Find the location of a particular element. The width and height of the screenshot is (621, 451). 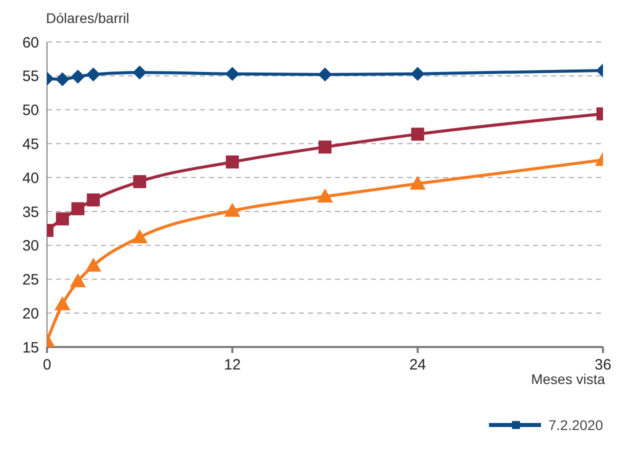

x-tick-label: 24 is located at coordinates (417, 365).